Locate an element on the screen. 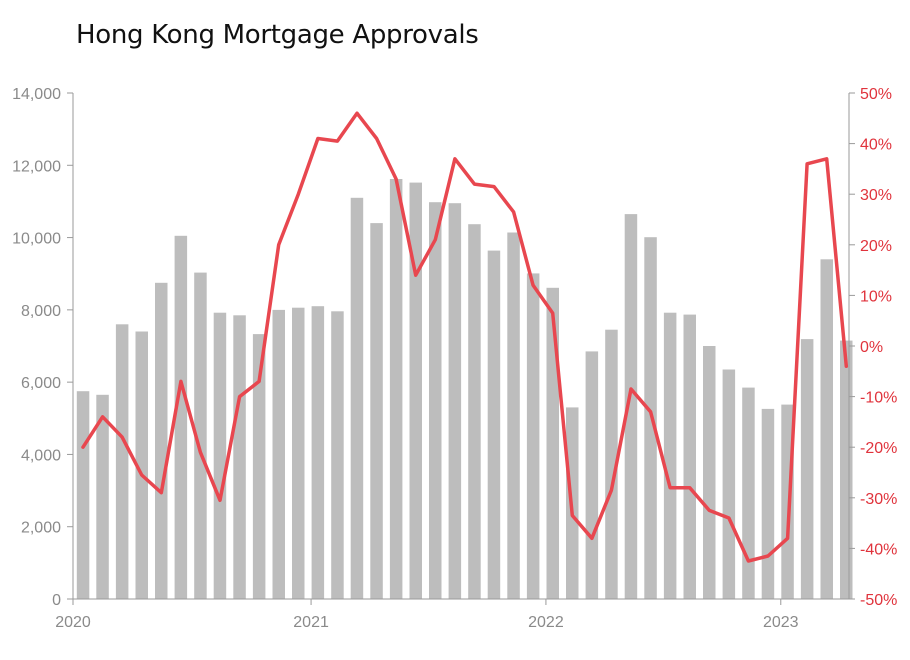  x-tick-label: 2022 is located at coordinates (546, 622).